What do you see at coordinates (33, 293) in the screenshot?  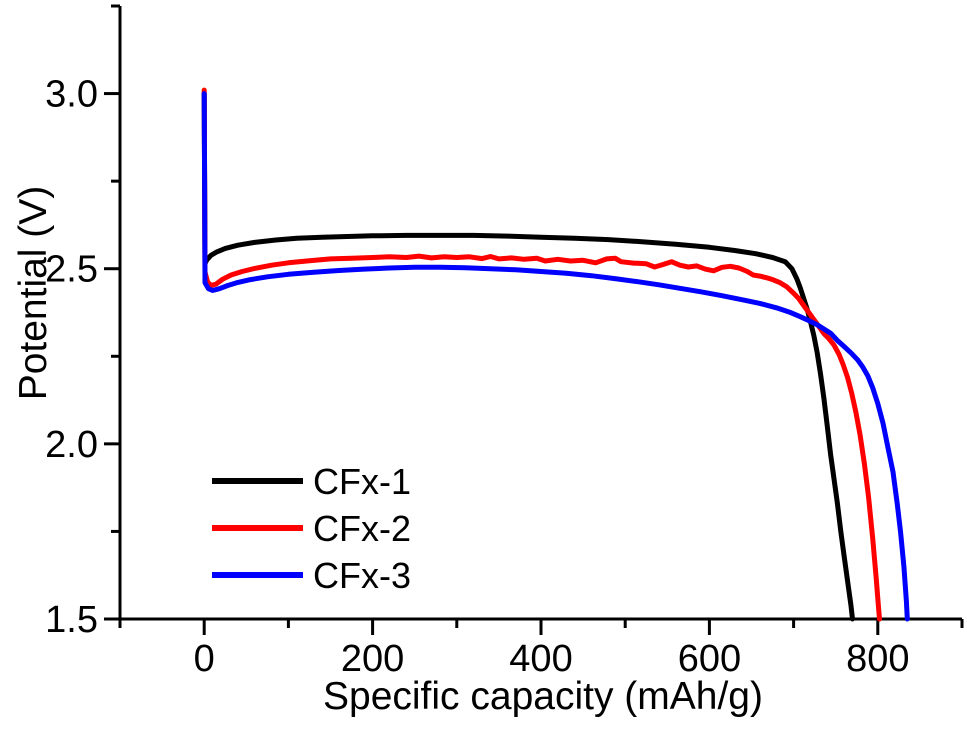 I see `y-axis-title: Potential (V)` at bounding box center [33, 293].